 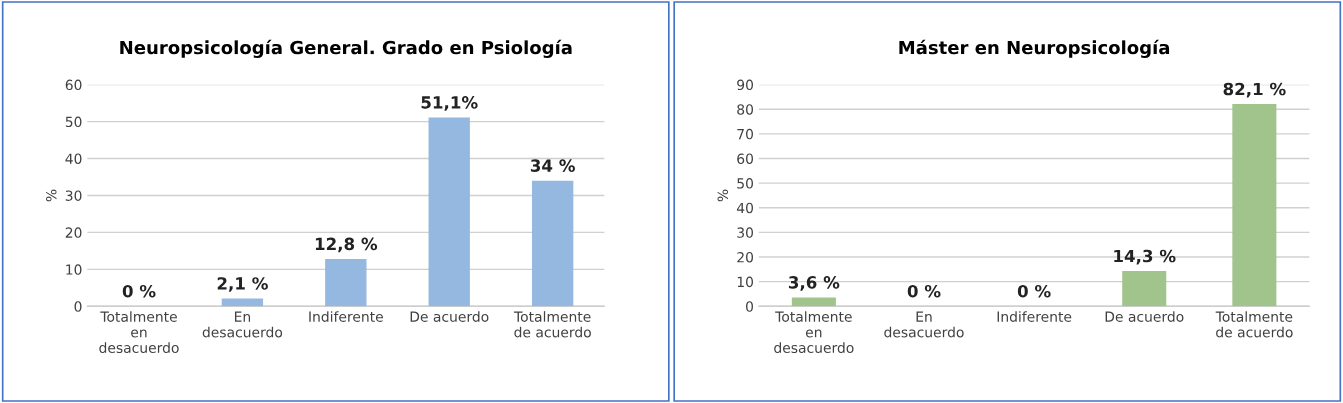 What do you see at coordinates (346, 48) in the screenshot?
I see `chart-title: Neuropsicología General. Grado en Psiología` at bounding box center [346, 48].